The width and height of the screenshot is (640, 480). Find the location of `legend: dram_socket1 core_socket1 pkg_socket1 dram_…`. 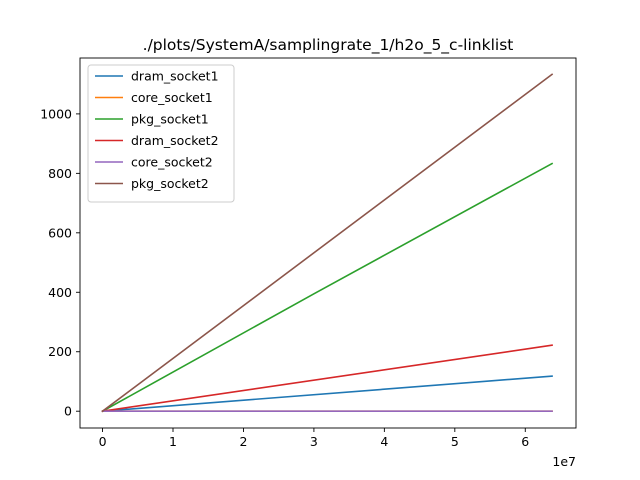

legend: dram_socket1 core_socket1 pkg_socket1 dram_… is located at coordinates (161, 133).